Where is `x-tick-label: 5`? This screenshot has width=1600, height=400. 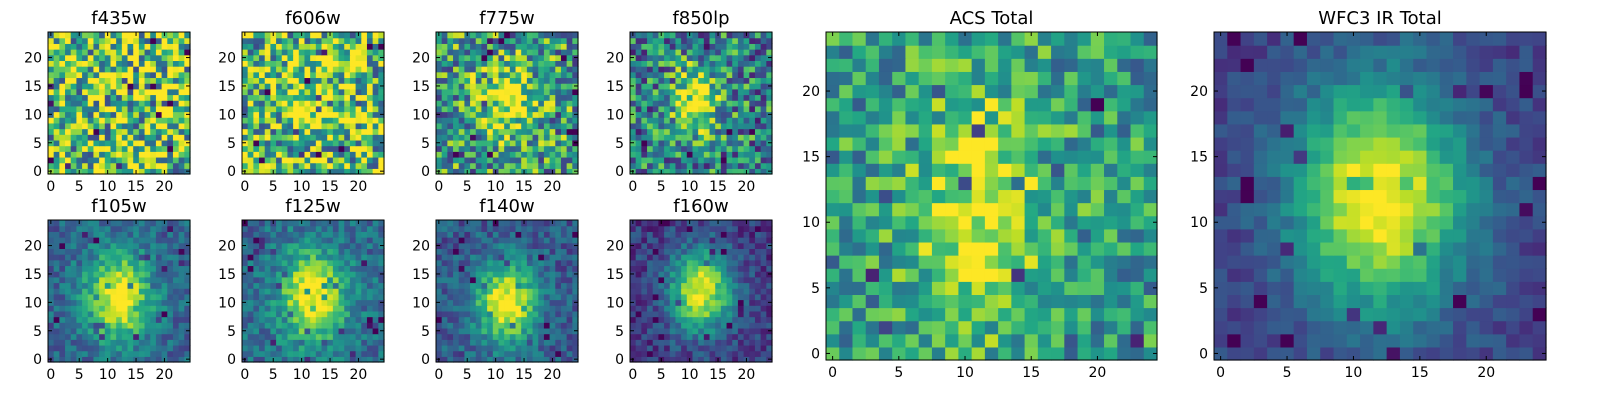 x-tick-label: 5 is located at coordinates (898, 373).